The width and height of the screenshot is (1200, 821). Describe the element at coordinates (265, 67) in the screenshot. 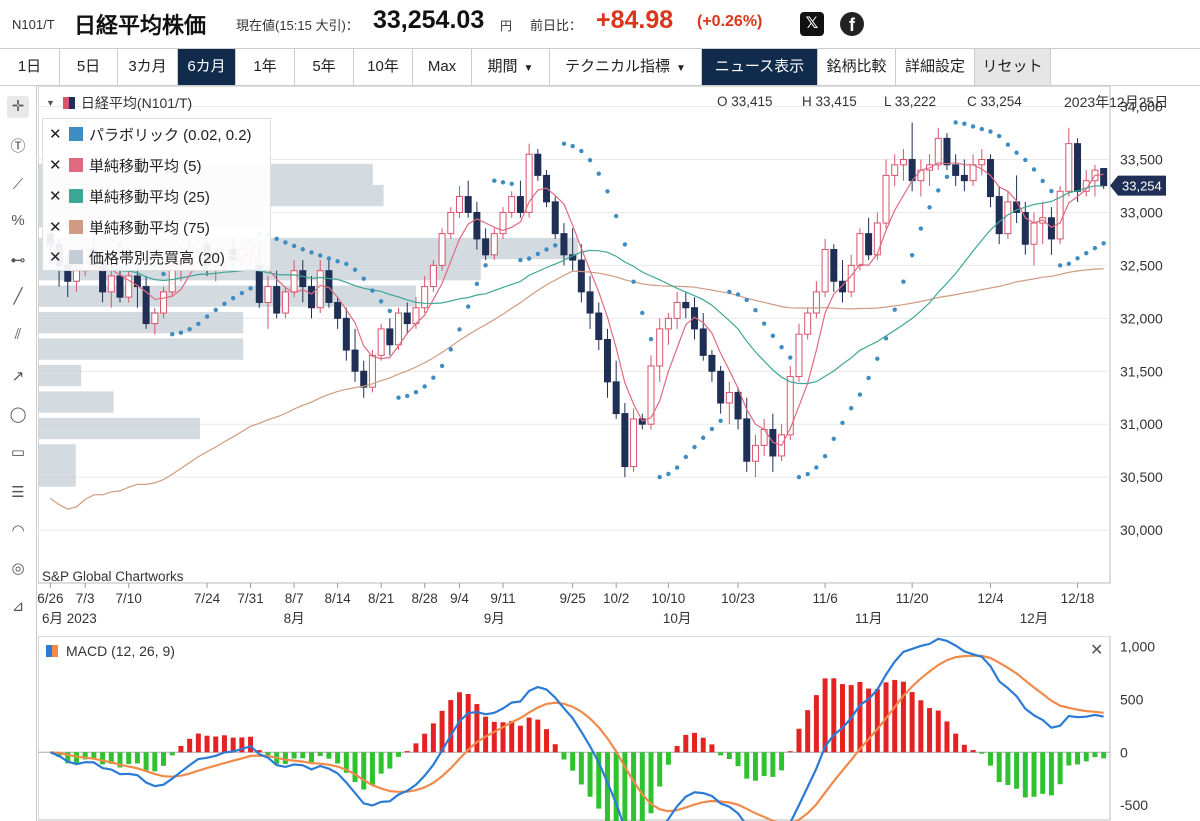

I see `period-1y-button: 1年` at that location.